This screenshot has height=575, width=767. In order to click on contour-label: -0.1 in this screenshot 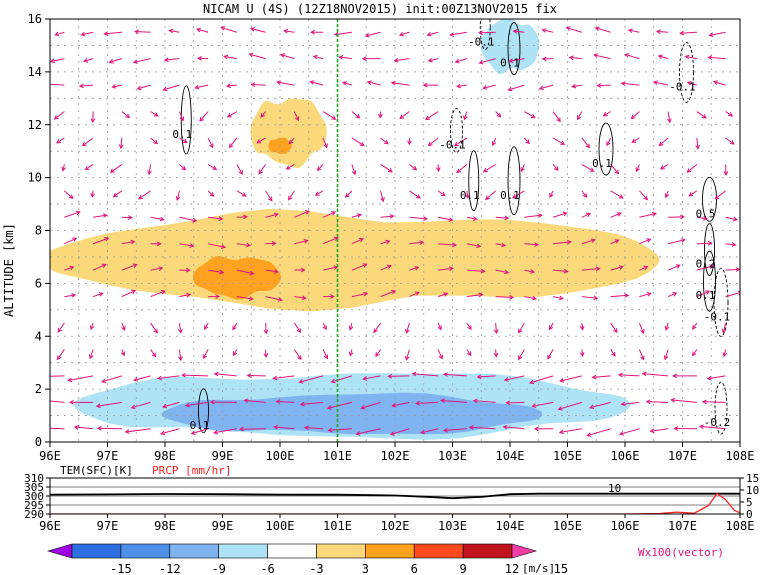, I will do `click(481, 41)`.